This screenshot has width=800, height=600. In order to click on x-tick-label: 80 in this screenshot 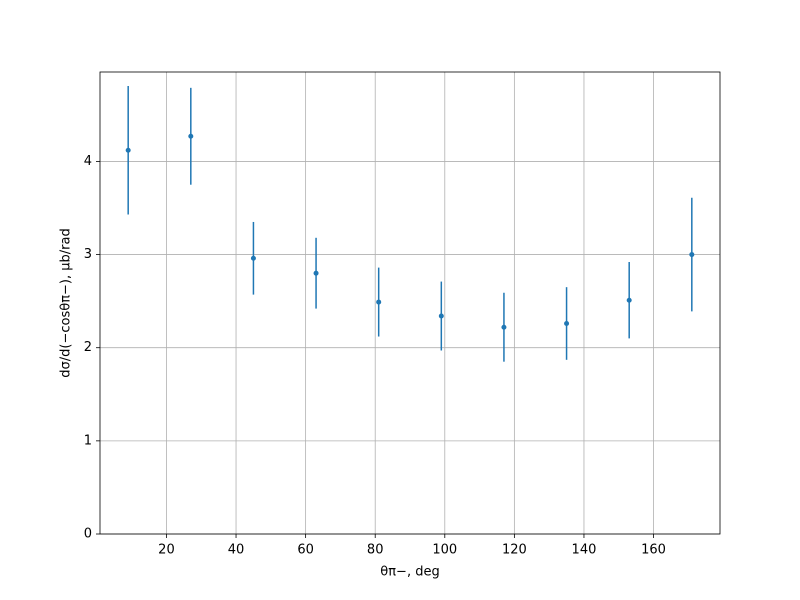, I will do `click(375, 550)`.